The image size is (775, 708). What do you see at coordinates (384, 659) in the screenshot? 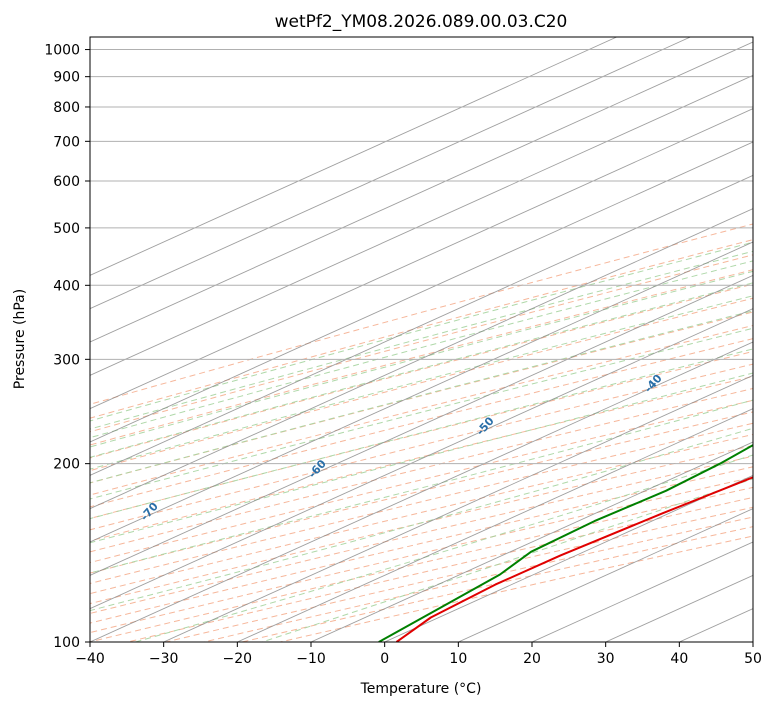
I see `x-tick-label: 0` at bounding box center [384, 659].